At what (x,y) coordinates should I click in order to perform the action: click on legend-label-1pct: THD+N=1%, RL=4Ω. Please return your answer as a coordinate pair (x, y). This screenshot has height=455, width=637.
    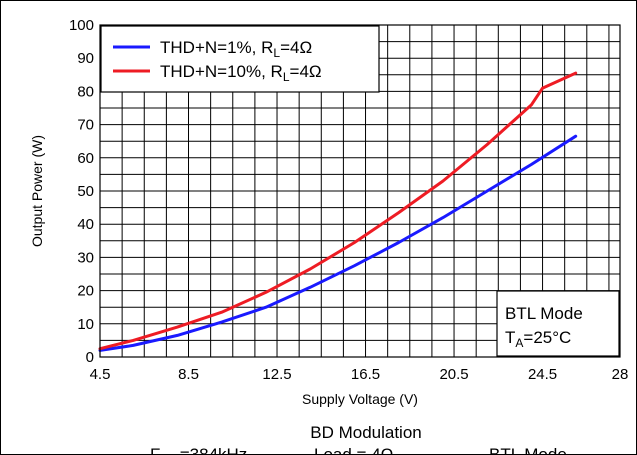
    Looking at the image, I should click on (236, 49).